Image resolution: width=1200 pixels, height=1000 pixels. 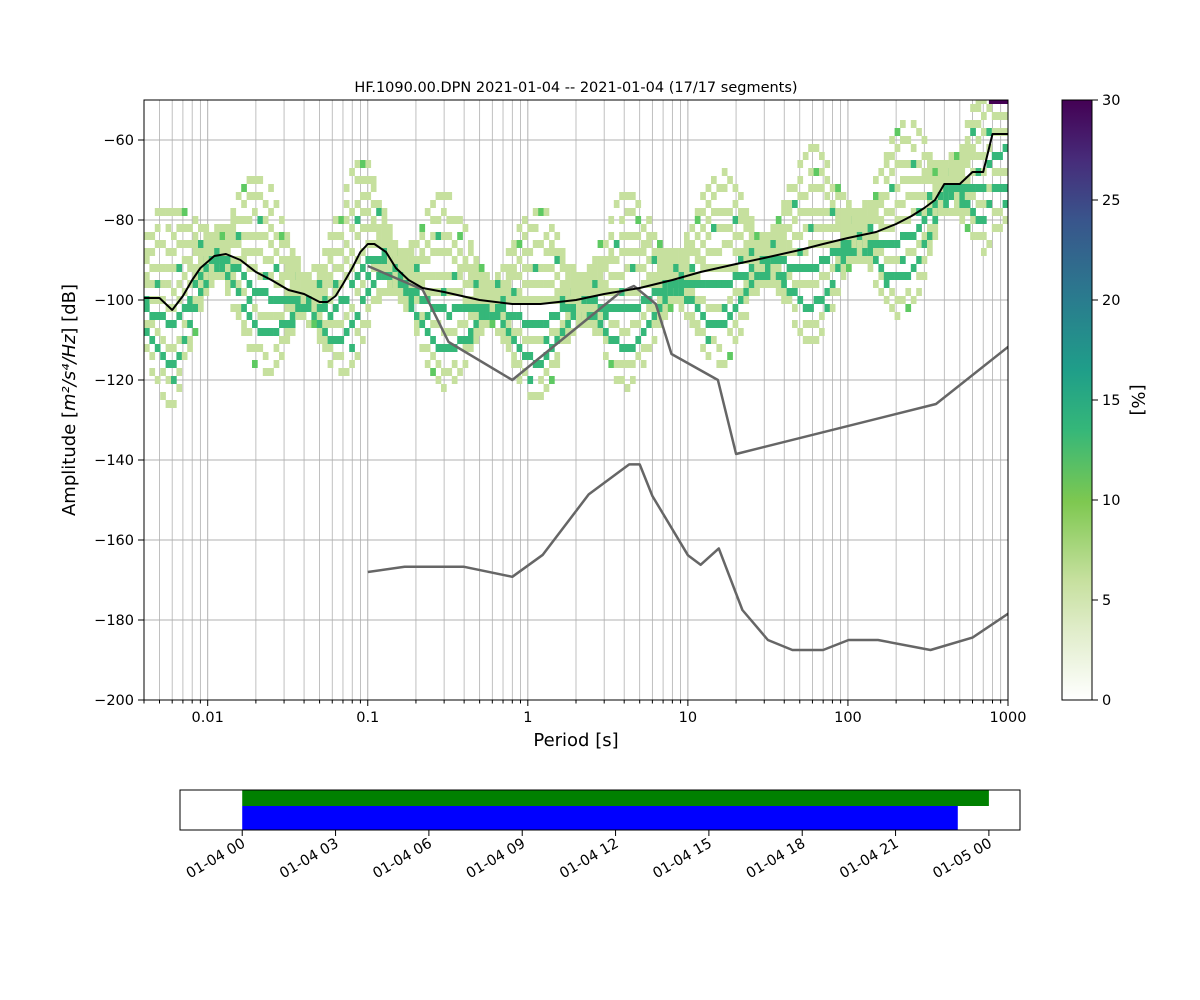 What do you see at coordinates (1106, 601) in the screenshot?
I see `colorbar-tick-label: 5` at bounding box center [1106, 601].